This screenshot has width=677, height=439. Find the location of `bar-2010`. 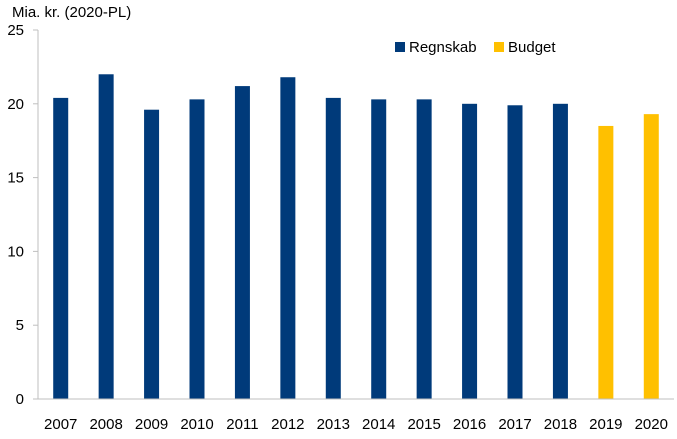

bar-2010 is located at coordinates (197, 249).